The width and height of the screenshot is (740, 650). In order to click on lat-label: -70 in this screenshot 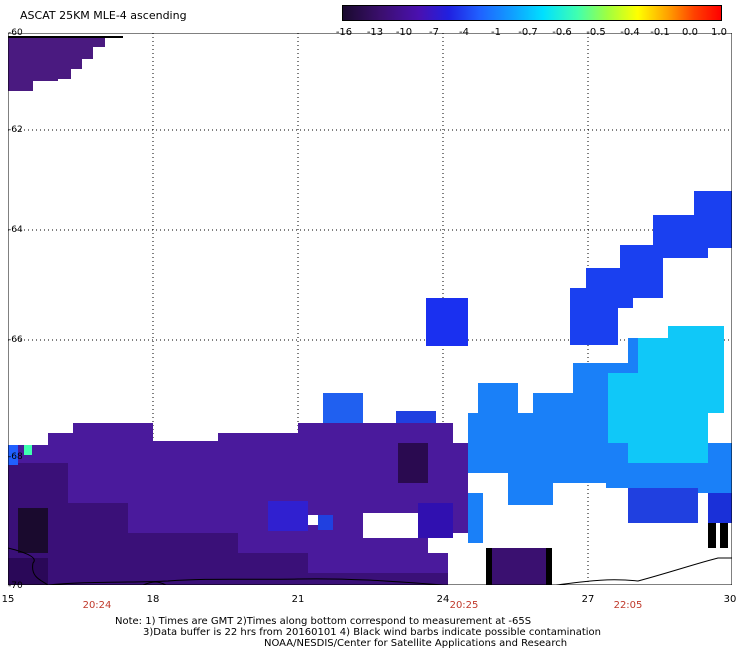, I will do `click(15, 586)`.